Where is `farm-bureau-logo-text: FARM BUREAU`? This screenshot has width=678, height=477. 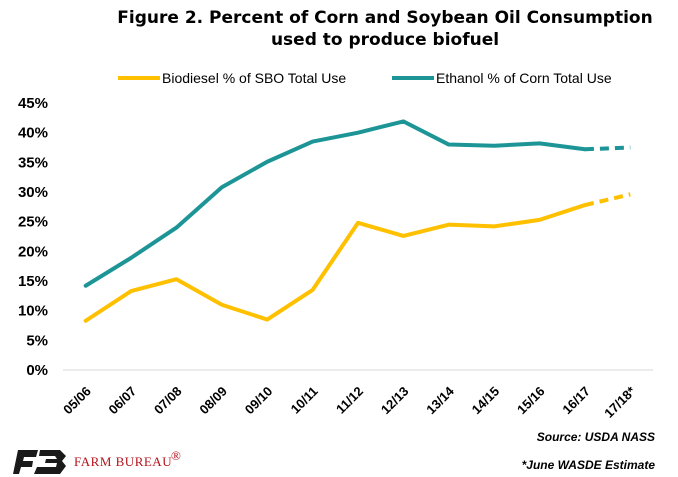
farm-bureau-logo-text: FARM BUREAU is located at coordinates (123, 461).